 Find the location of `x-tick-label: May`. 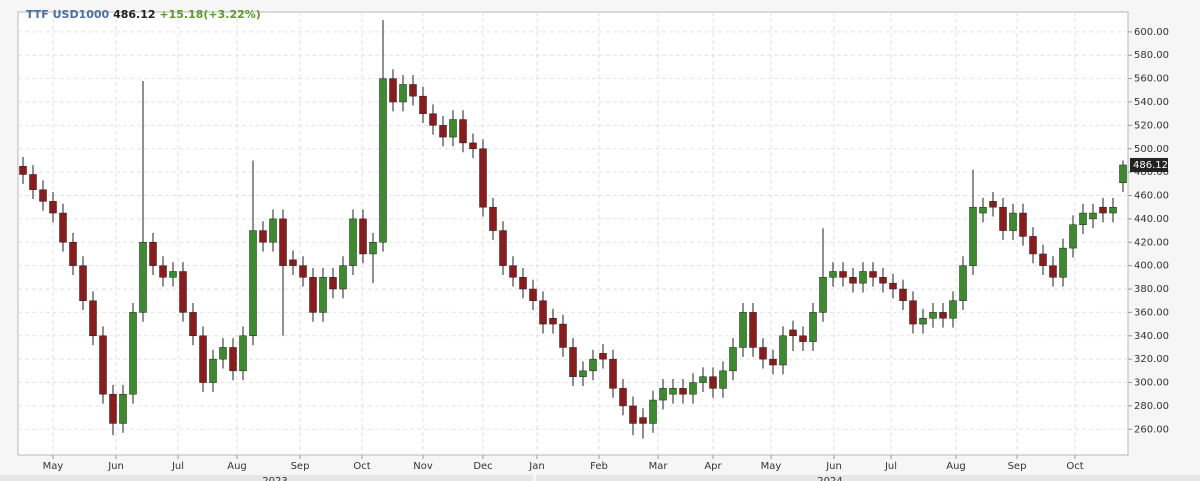

x-tick-label: May is located at coordinates (53, 466).